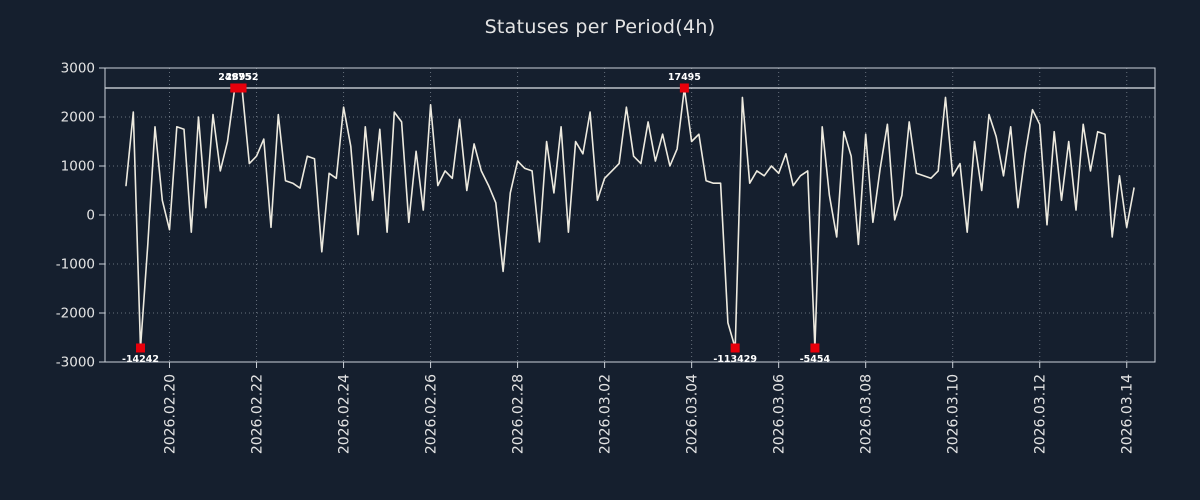 The height and width of the screenshot is (500, 1200). I want to click on x-tick-label: 2026.02.28, so click(519, 414).